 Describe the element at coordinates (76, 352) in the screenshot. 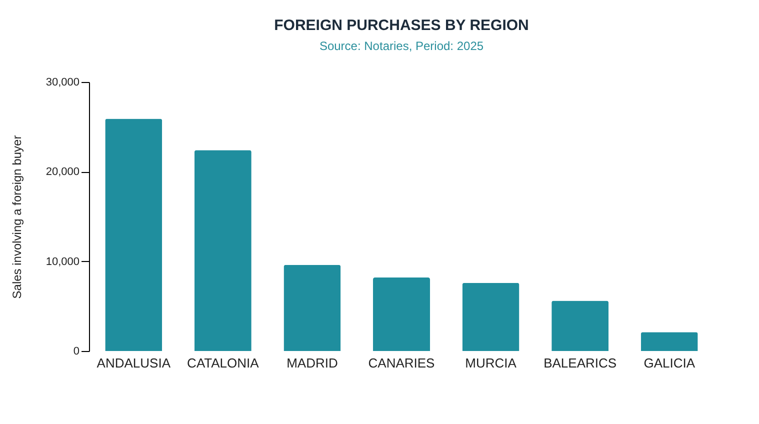

I see `y-tick-label: 0` at that location.